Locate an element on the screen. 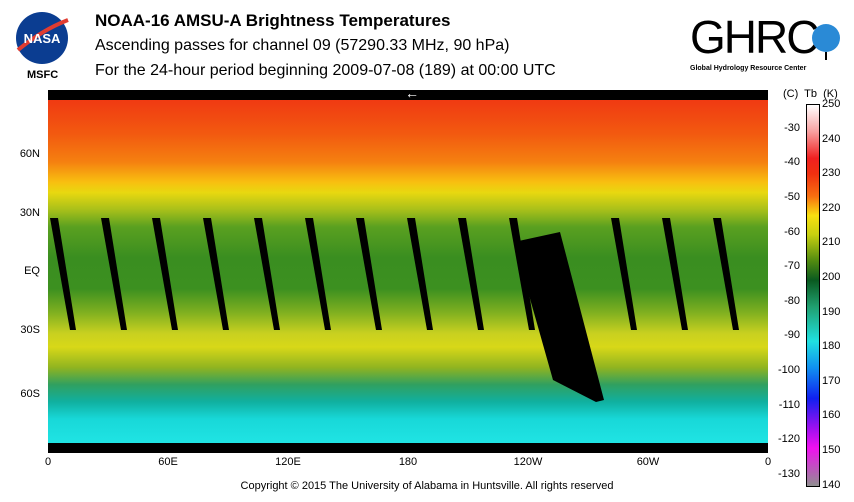 Image resolution: width=854 pixels, height=502 pixels. lon-label: 120W is located at coordinates (528, 462).